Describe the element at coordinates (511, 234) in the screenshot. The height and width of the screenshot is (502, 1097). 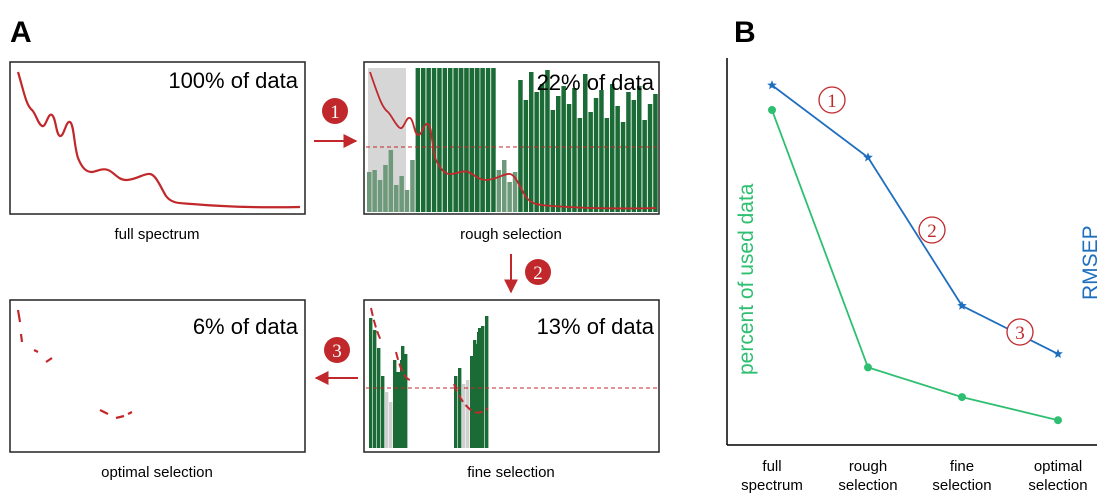
I see `rough-caption: rough selection` at that location.